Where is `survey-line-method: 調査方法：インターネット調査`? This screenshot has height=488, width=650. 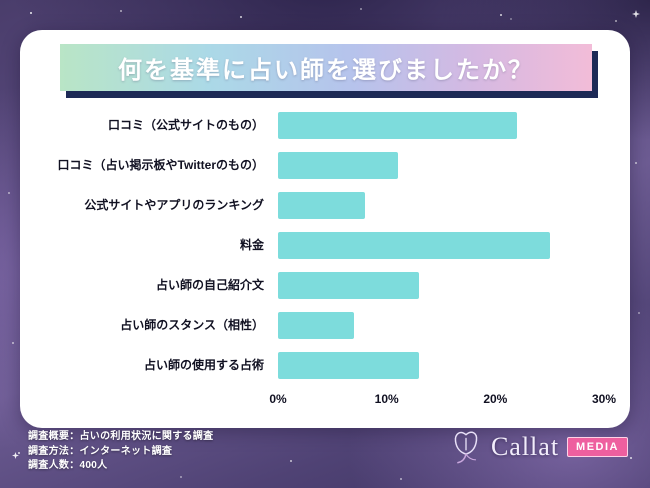
survey-line-method: 調査方法：インターネット調査 is located at coordinates (100, 451).